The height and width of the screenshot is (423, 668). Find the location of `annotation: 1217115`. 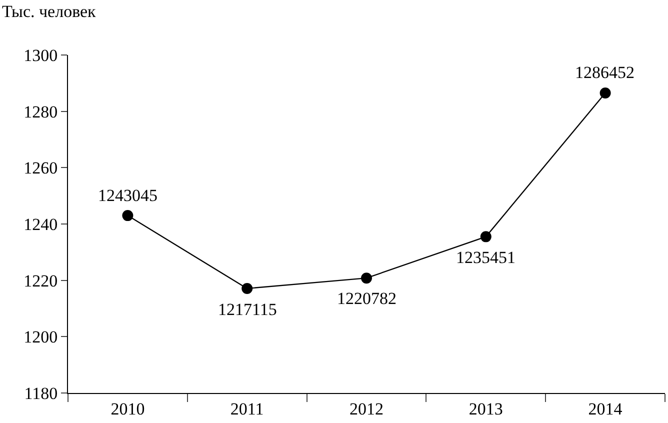

annotation: 1217115 is located at coordinates (247, 309).